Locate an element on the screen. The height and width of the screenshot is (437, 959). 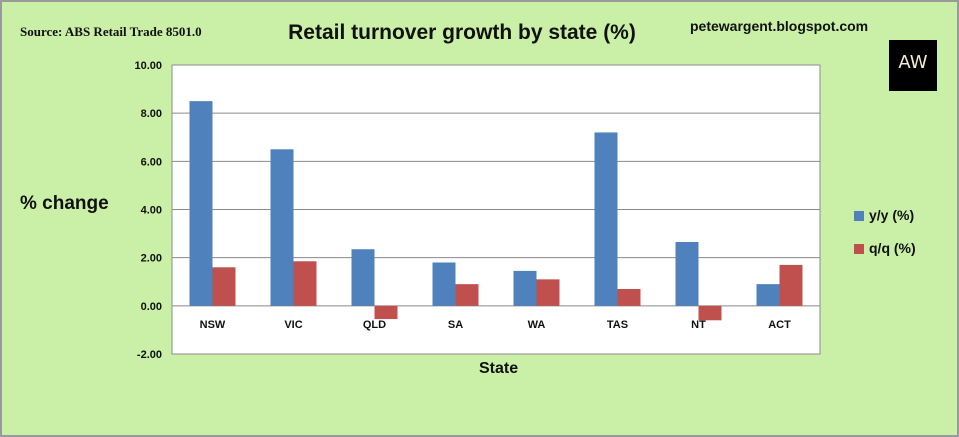
y-tick-label: 8.00 is located at coordinates (151, 114).